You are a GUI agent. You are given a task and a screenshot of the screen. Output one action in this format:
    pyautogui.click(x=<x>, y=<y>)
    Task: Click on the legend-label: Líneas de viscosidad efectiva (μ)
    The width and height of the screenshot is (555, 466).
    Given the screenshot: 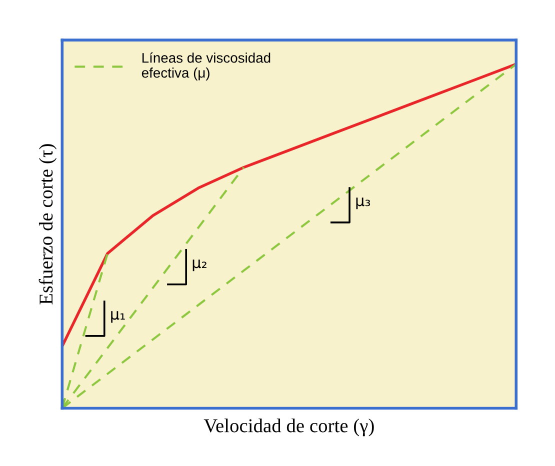 What is the action you would take?
    pyautogui.click(x=206, y=66)
    